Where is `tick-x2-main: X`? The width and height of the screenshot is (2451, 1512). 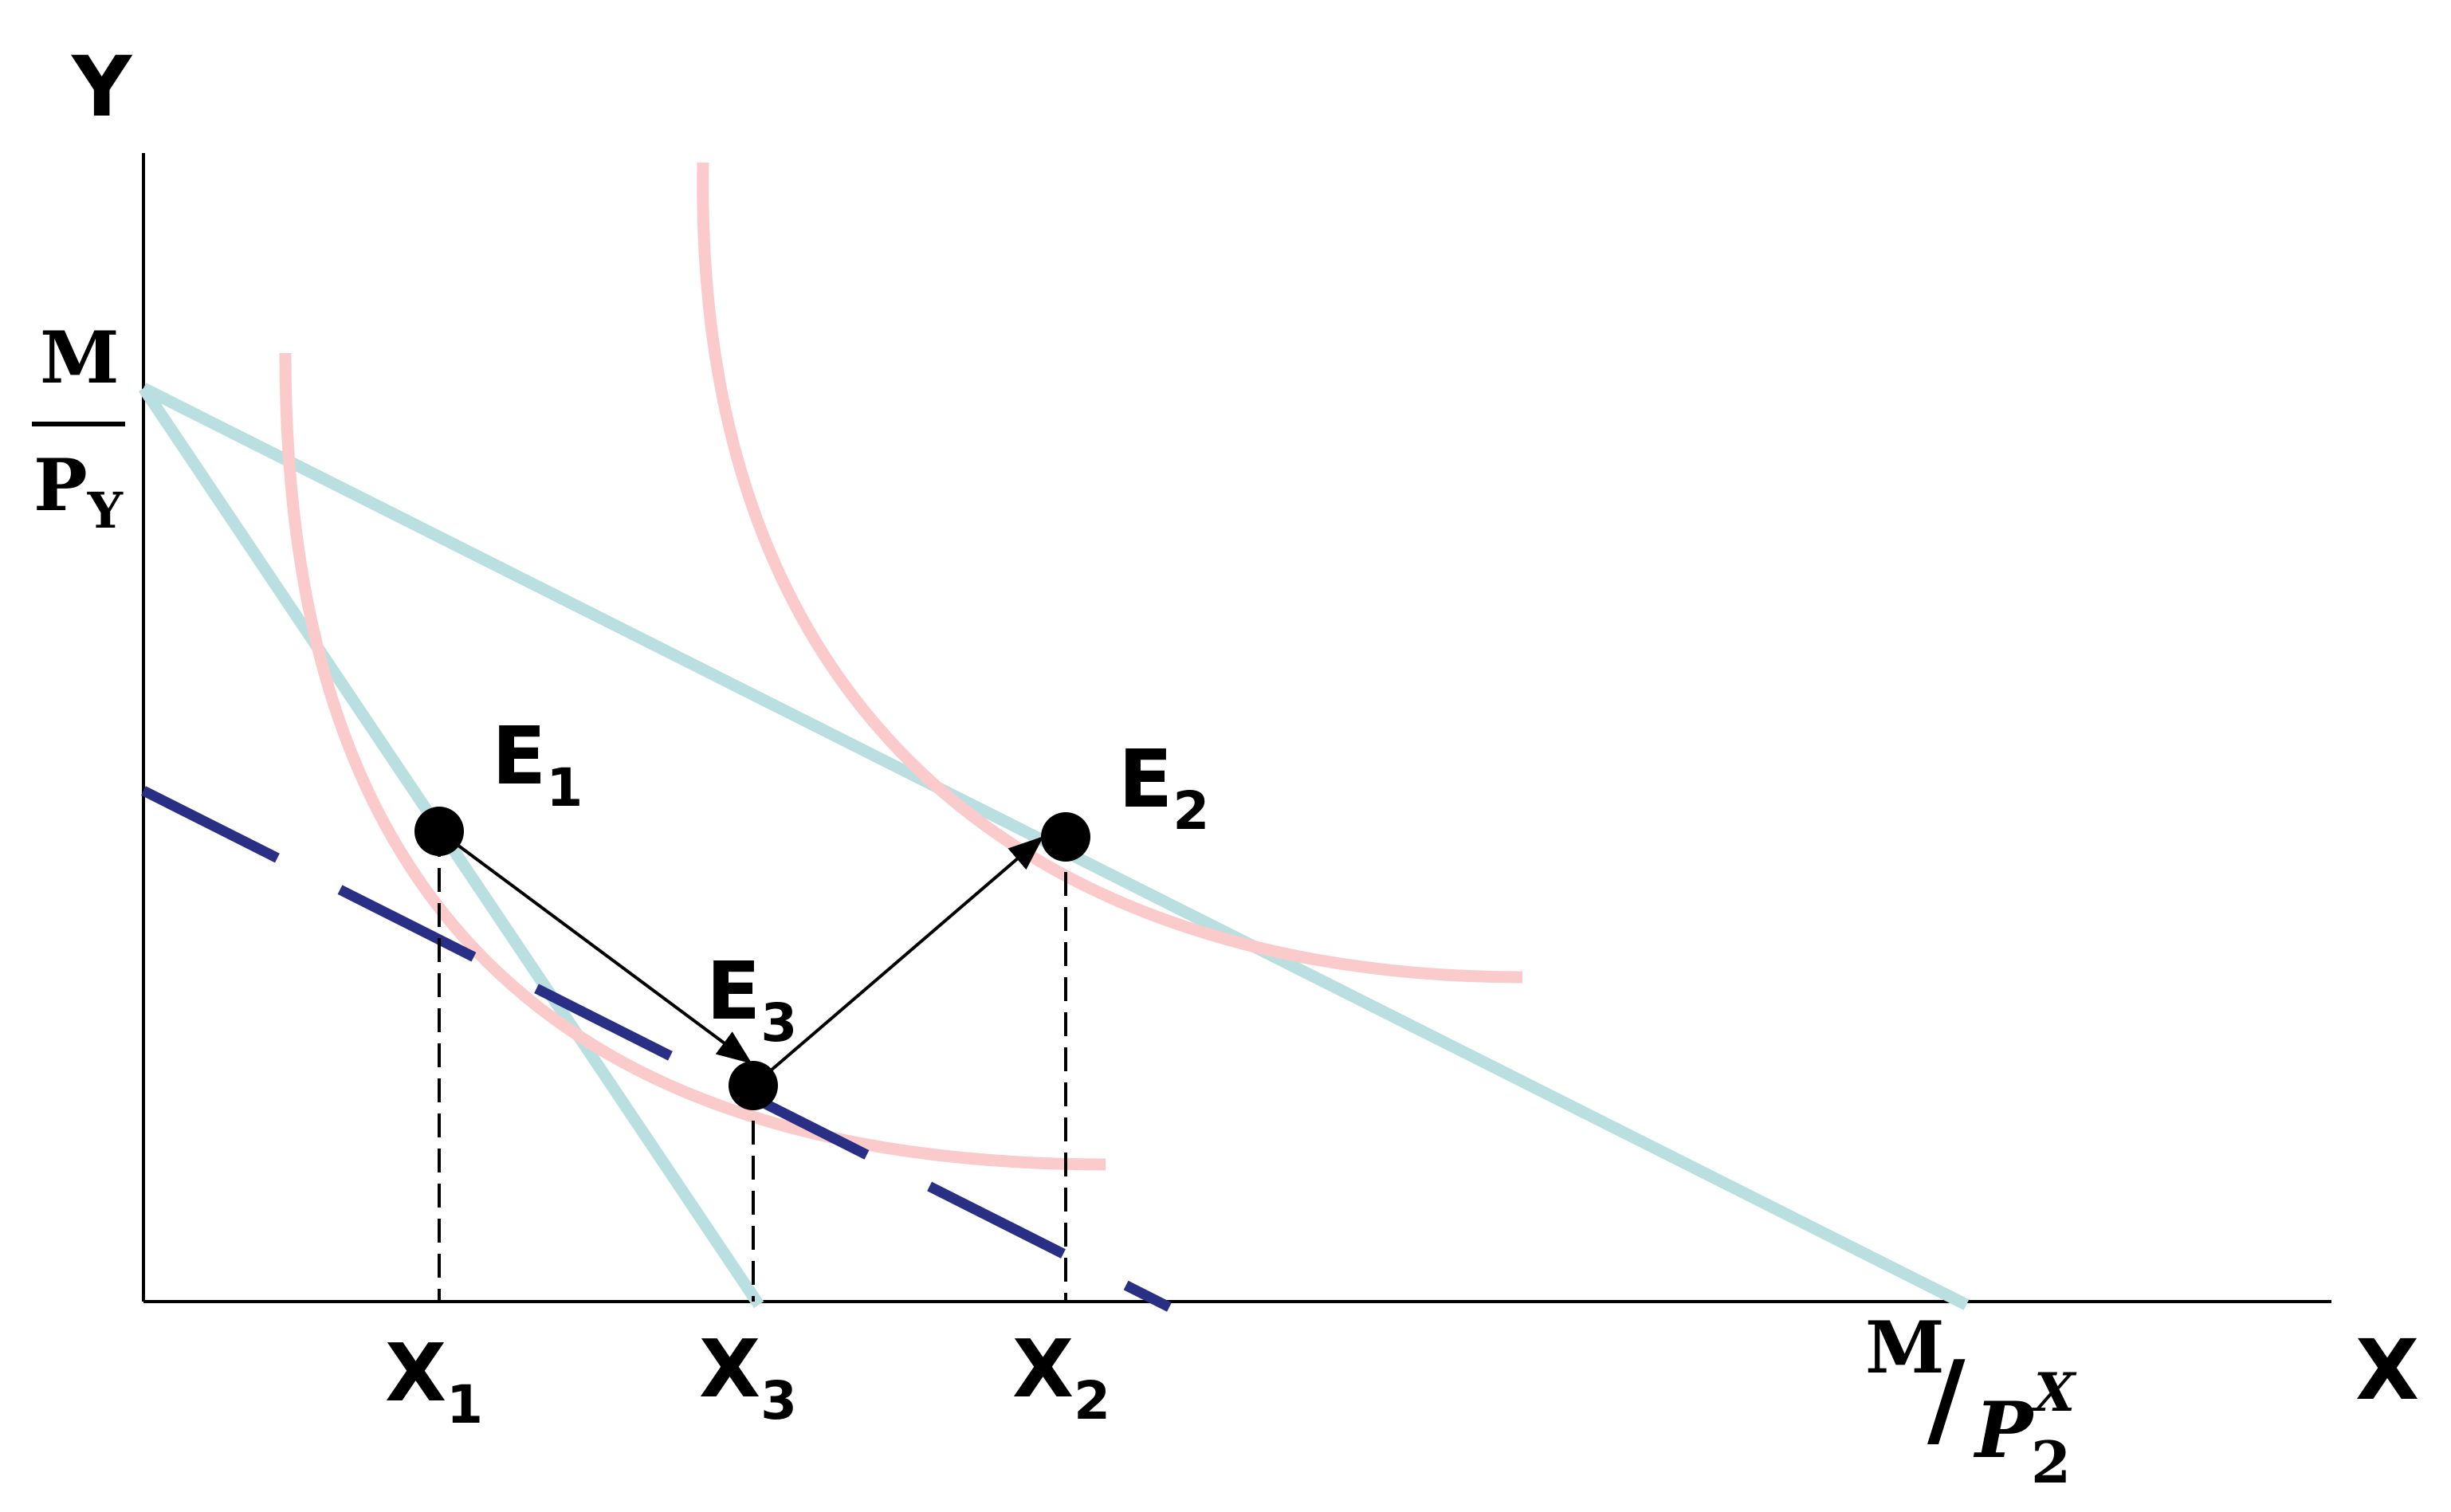
tick-x2-main: X is located at coordinates (1043, 1369).